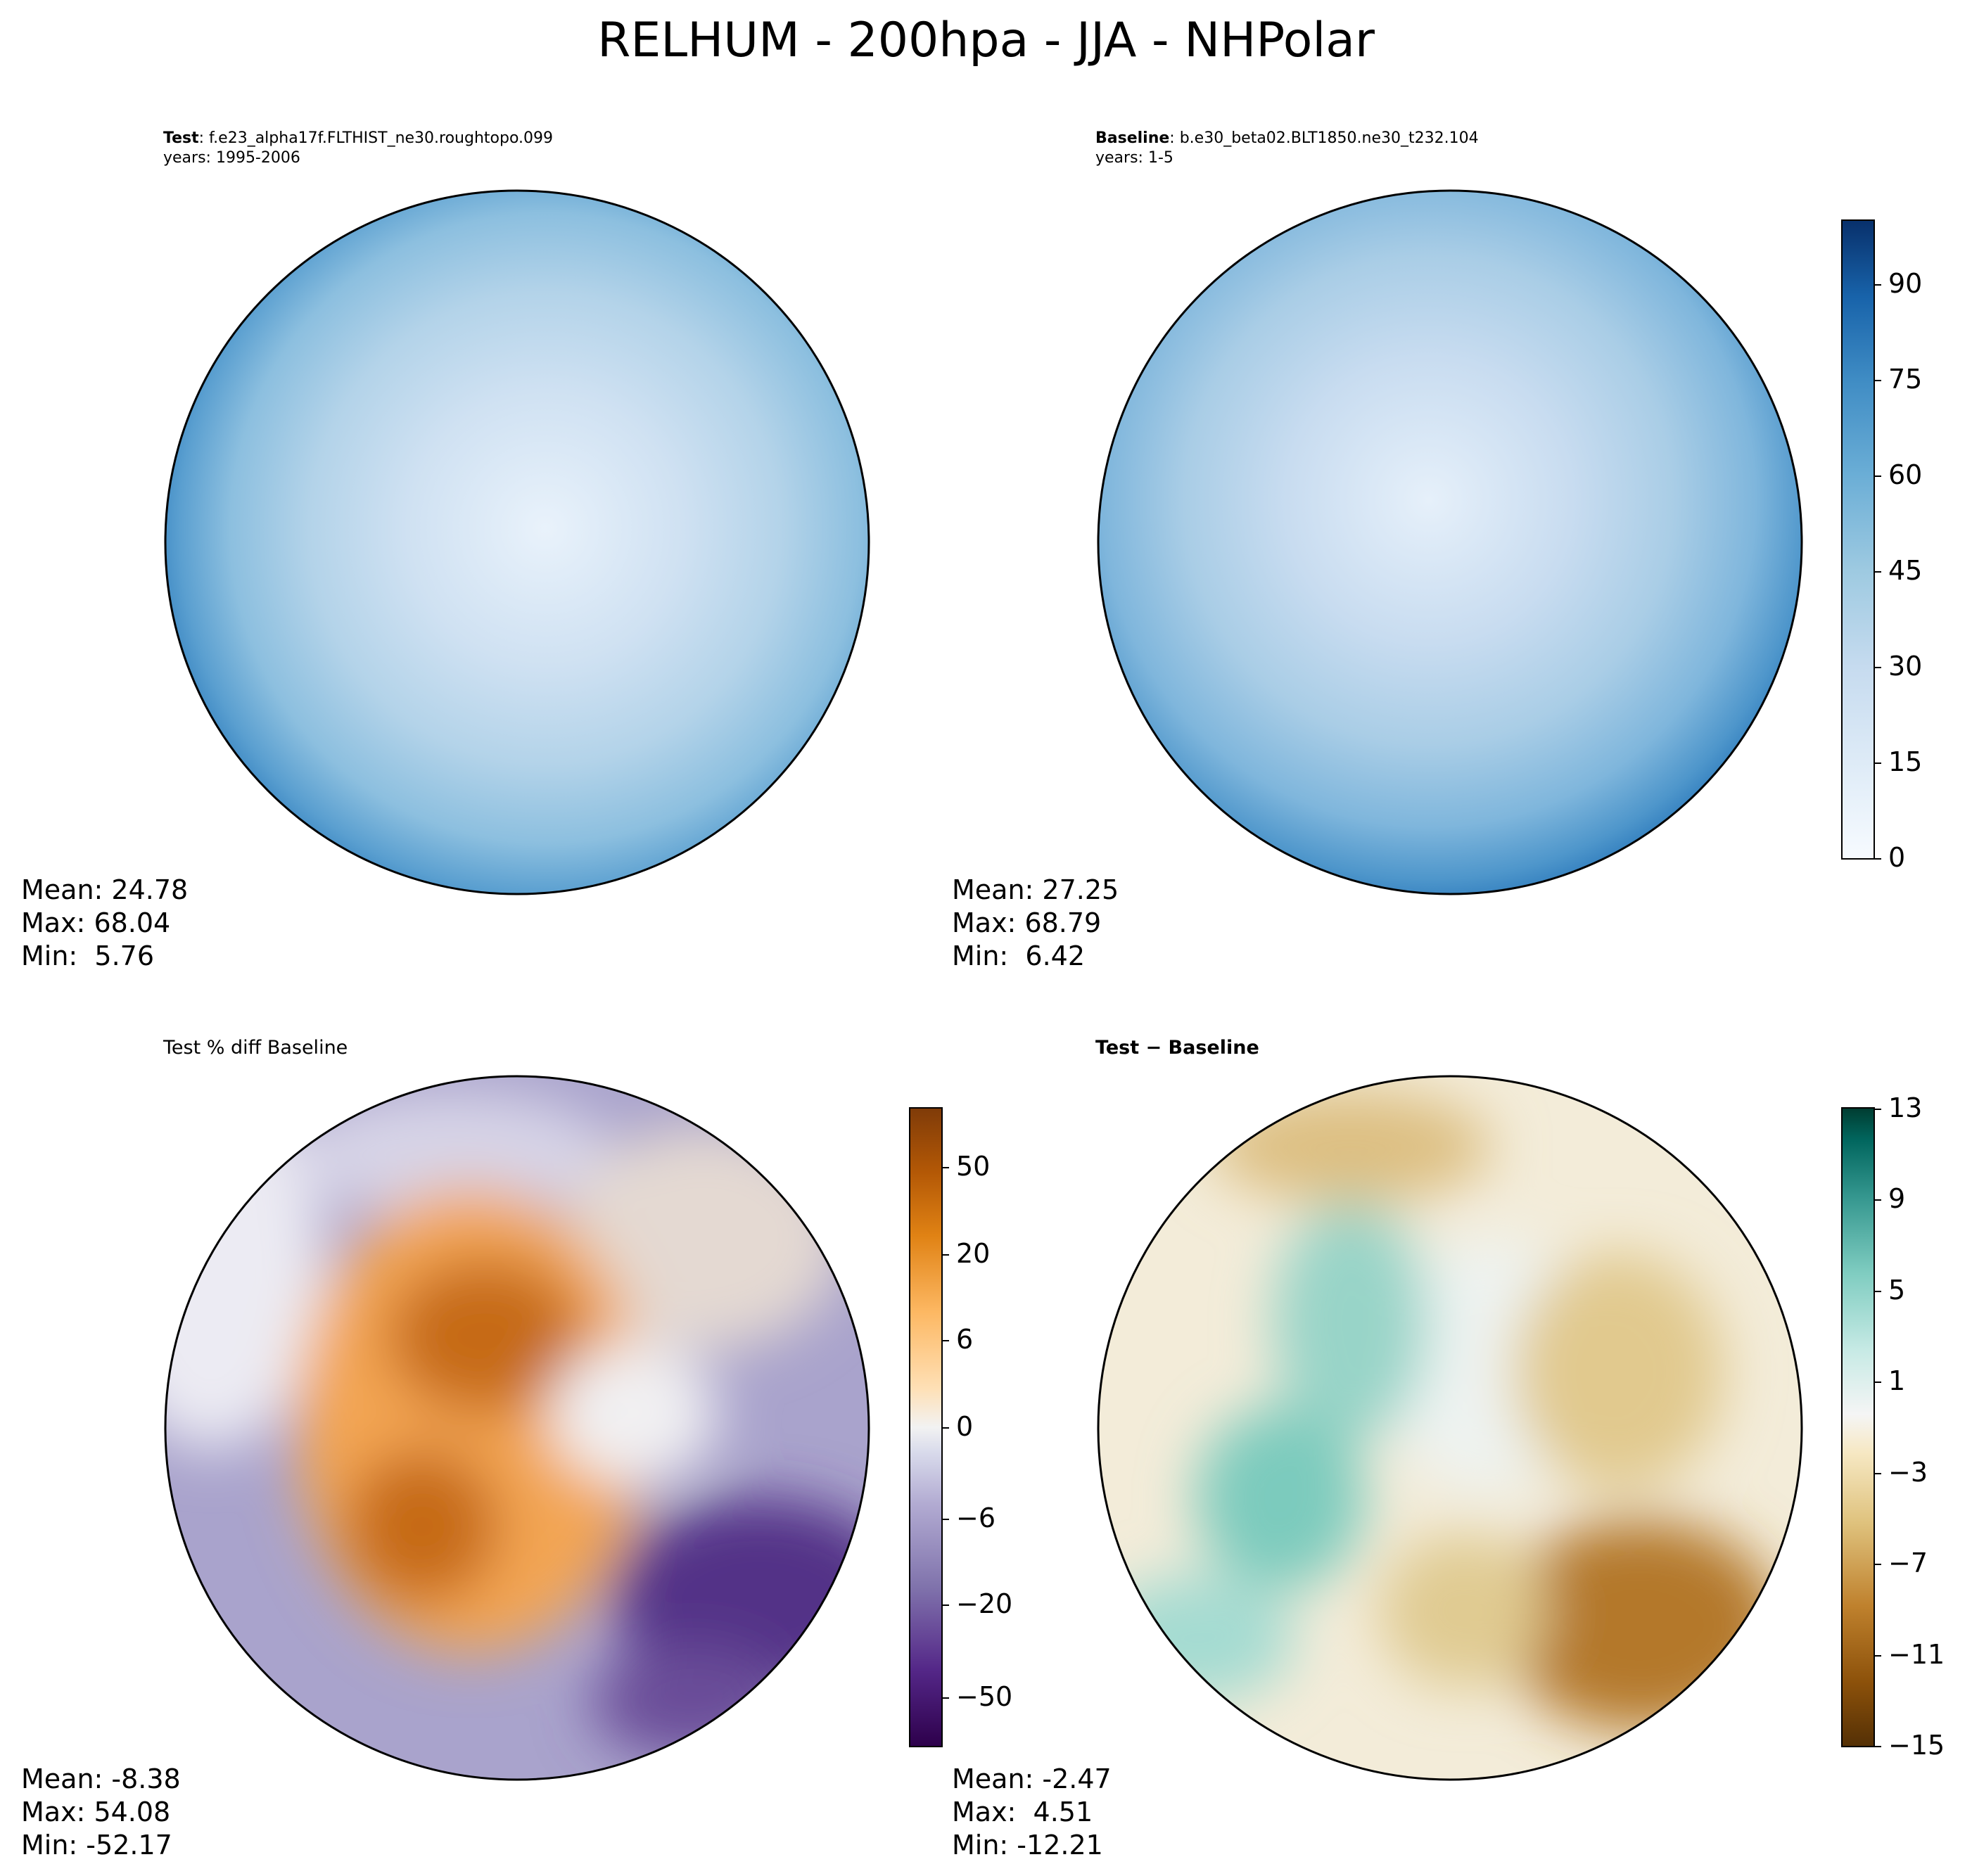  I want to click on main-cb-tick: 75, so click(1906, 379).